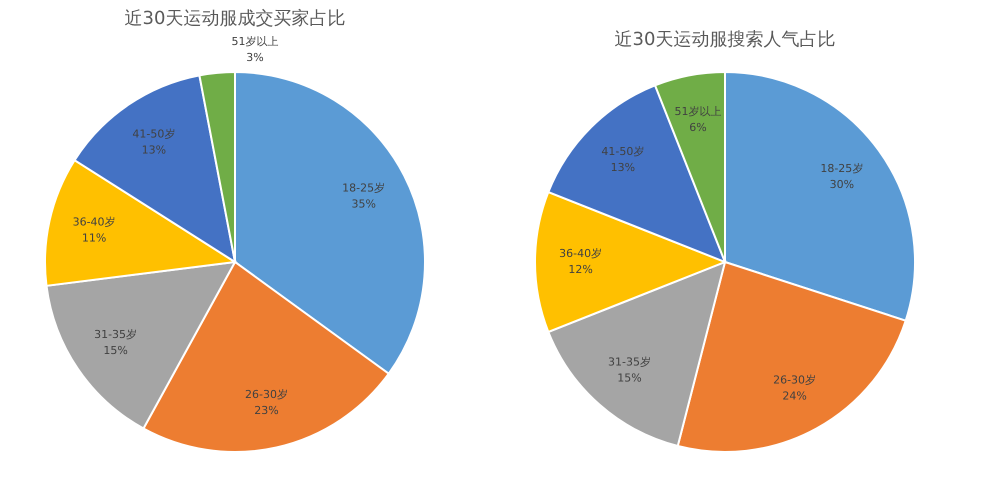 The width and height of the screenshot is (992, 490). Describe the element at coordinates (235, 19) in the screenshot. I see `chart-title: 近30天运动服成交买家占比` at that location.